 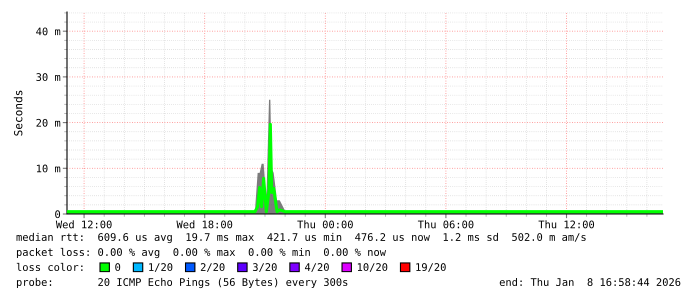 What do you see at coordinates (48, 31) in the screenshot?
I see `y-tick-label: 40 m` at bounding box center [48, 31].